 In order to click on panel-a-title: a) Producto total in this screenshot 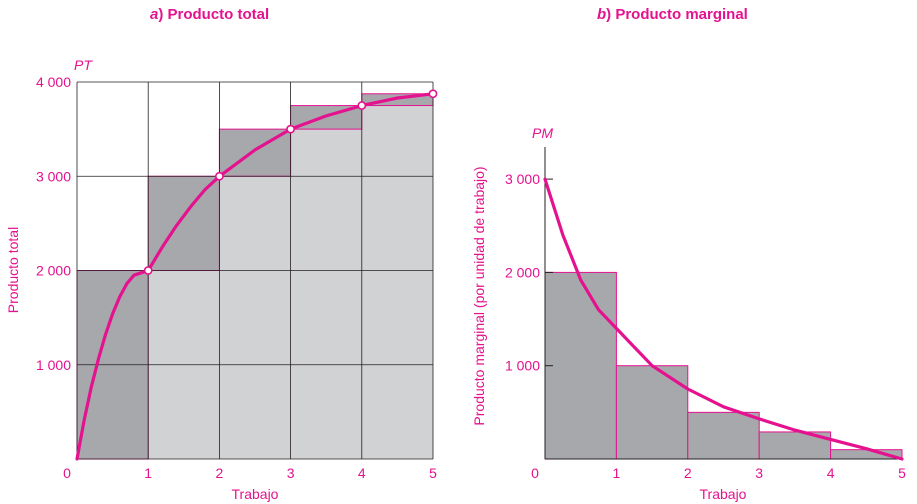, I will do `click(209, 14)`.